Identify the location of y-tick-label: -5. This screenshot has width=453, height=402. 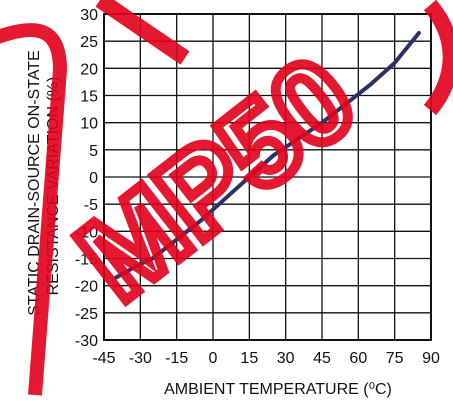
(91, 205).